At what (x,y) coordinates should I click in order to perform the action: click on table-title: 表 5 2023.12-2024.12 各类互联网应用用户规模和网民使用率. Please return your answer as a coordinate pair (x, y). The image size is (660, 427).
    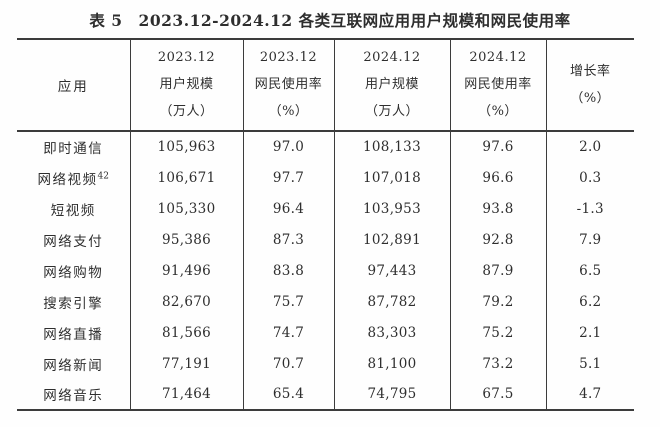
    Looking at the image, I should click on (330, 20).